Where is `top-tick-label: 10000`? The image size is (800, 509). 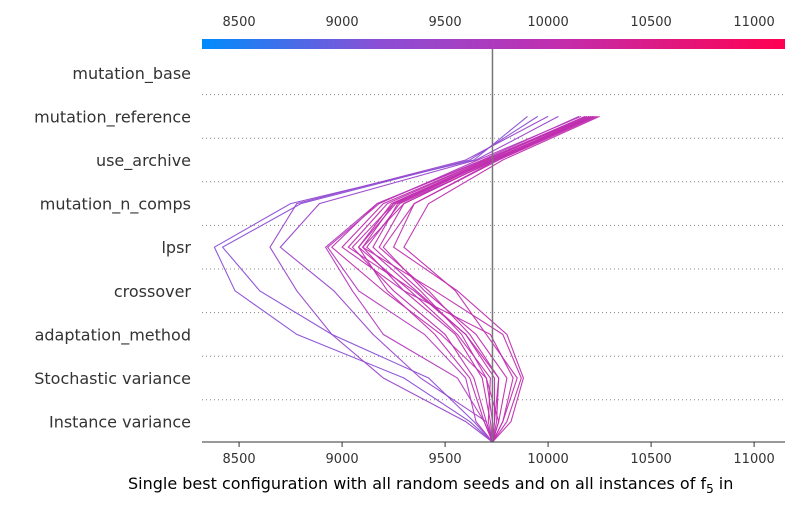
top-tick-label: 10000 is located at coordinates (547, 22).